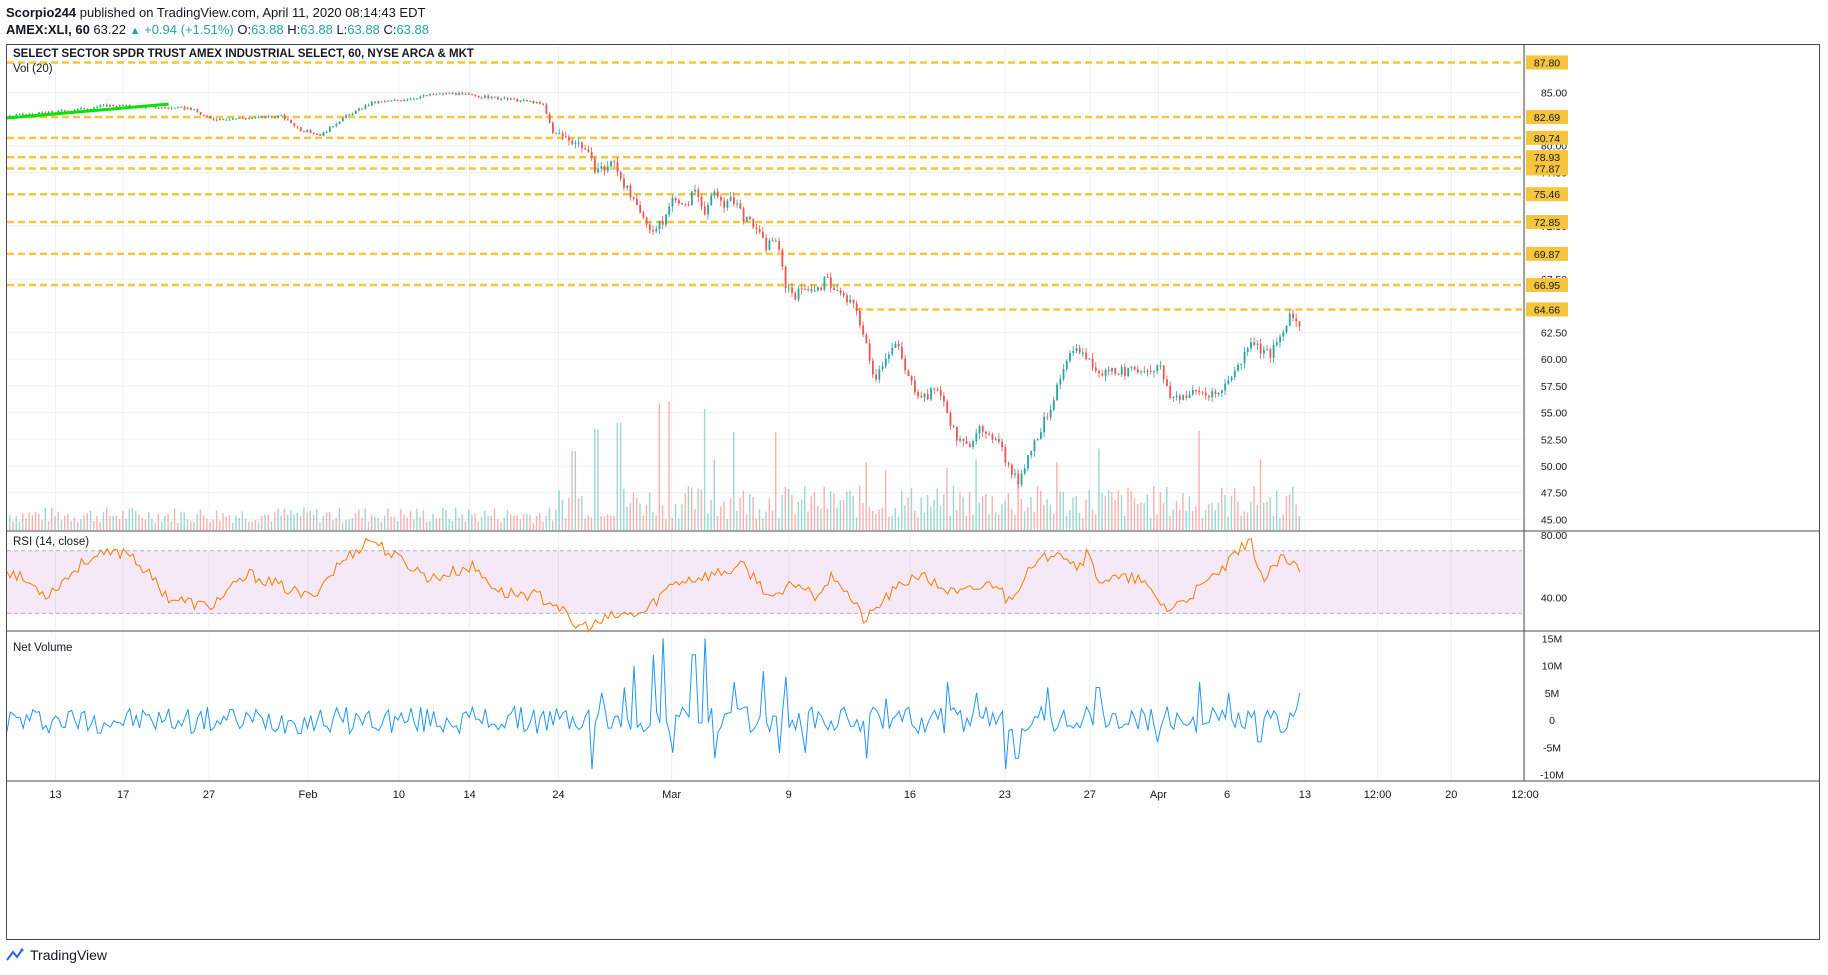  I want to click on x-axis-tick-label: 12:00, so click(1378, 795).